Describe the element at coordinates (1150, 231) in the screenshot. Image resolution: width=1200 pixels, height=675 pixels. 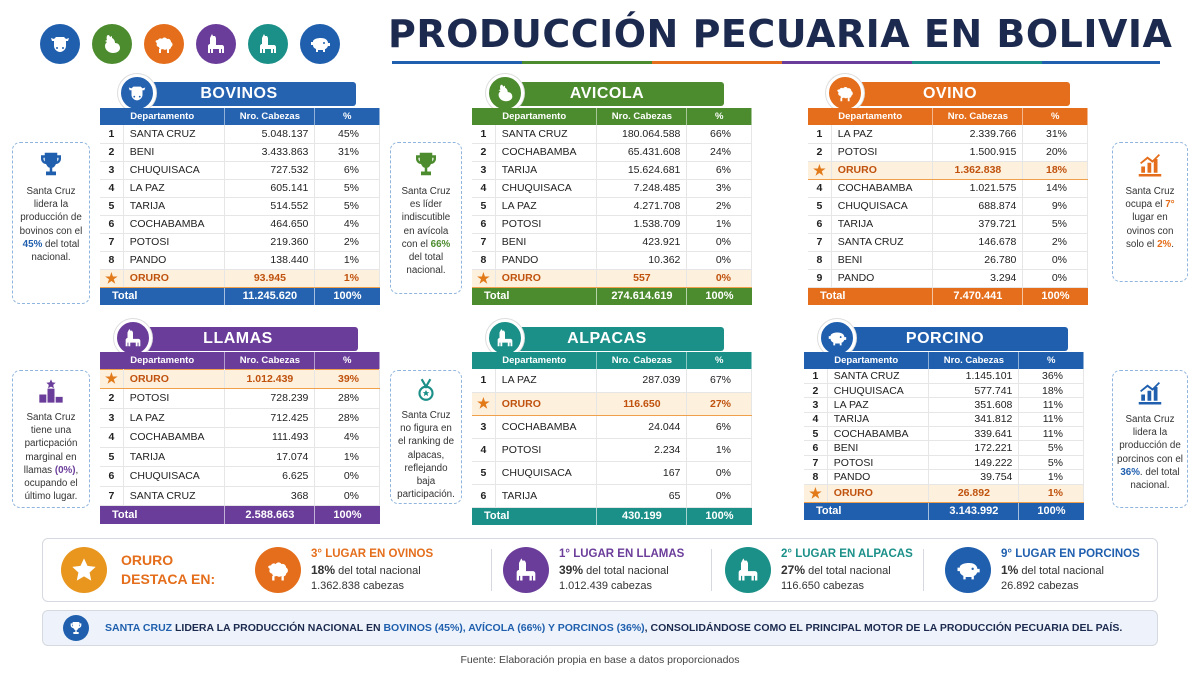
I see `note-text: lugar en ovinos con solo el` at that location.